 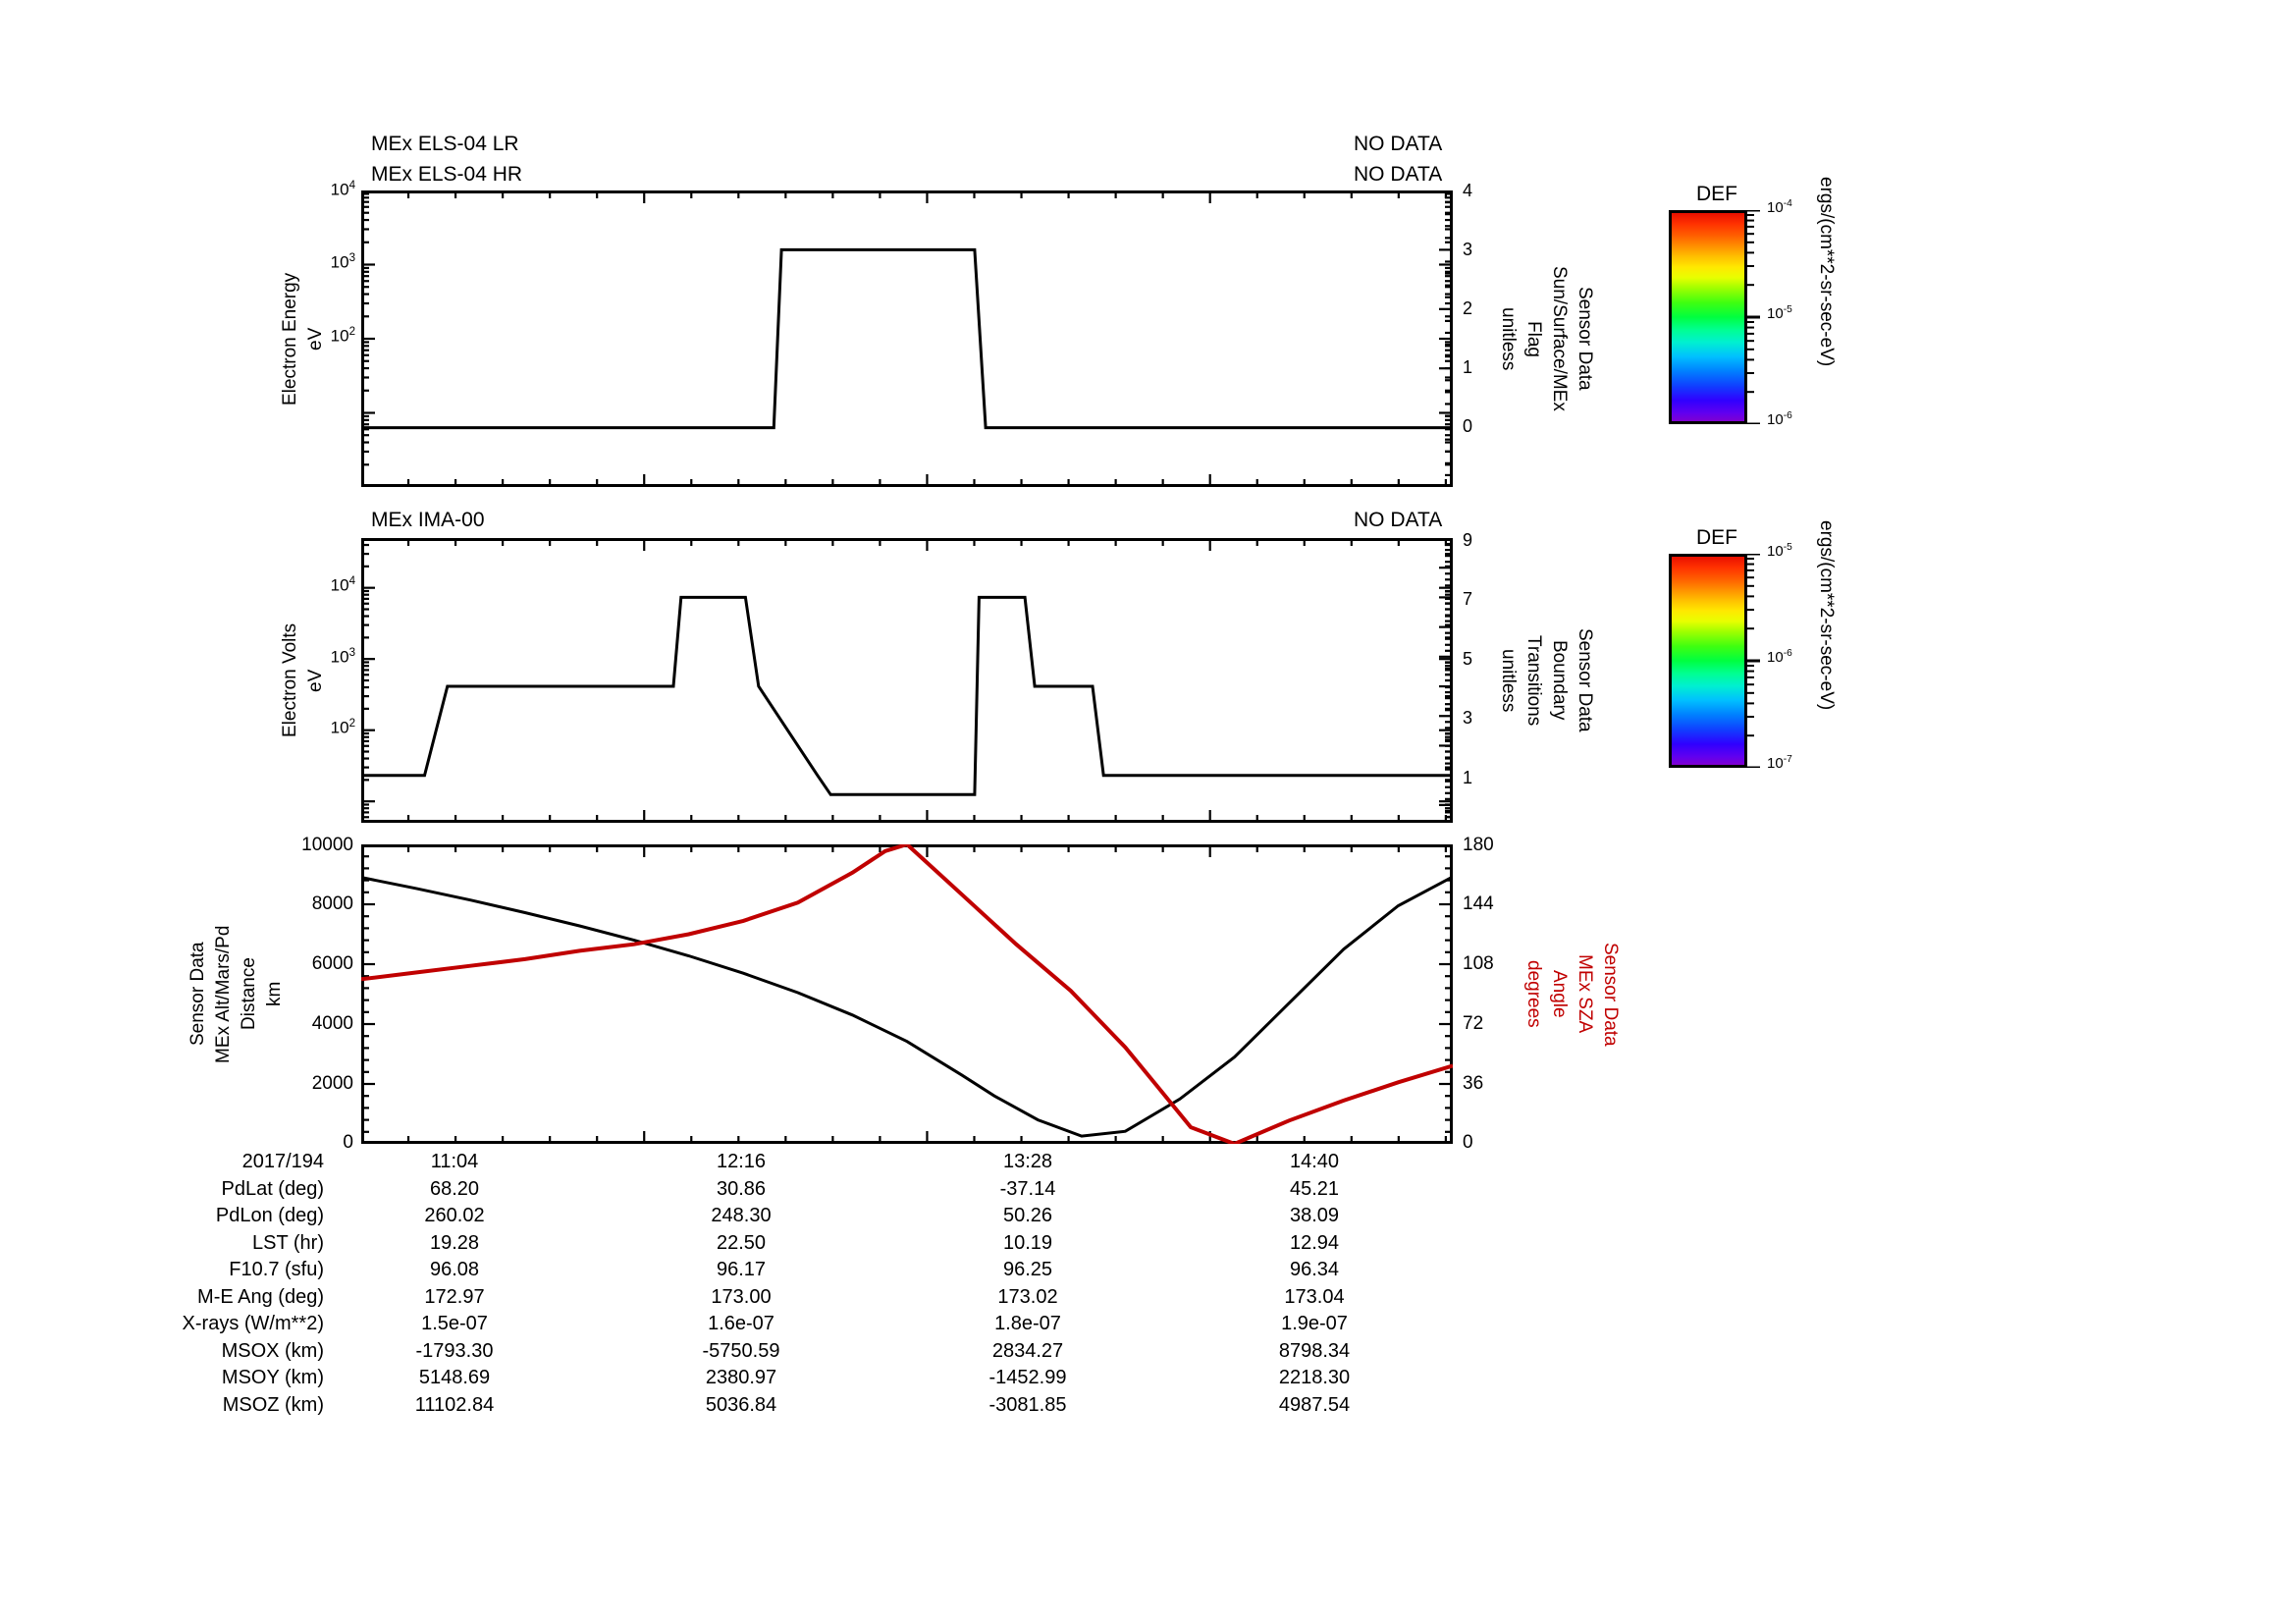 I want to click on panel1-nodata-1: NO DATA, so click(x=1398, y=174).